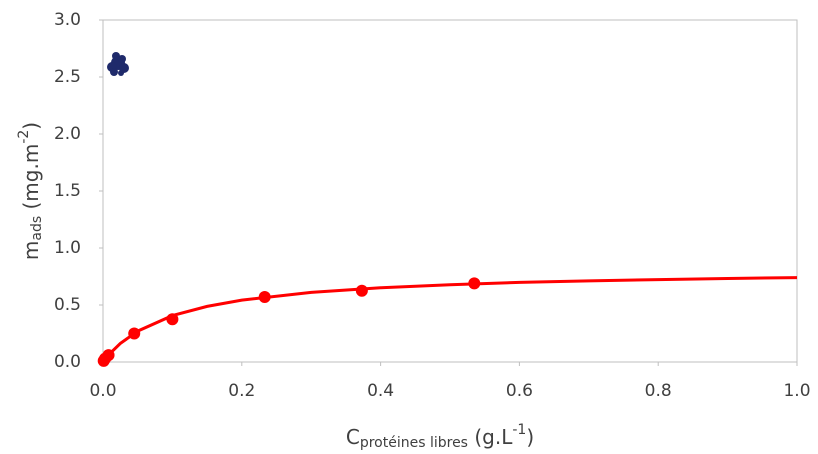 Image resolution: width=818 pixels, height=454 pixels. Describe the element at coordinates (380, 391) in the screenshot. I see `x-tick-label: 0.4` at that location.